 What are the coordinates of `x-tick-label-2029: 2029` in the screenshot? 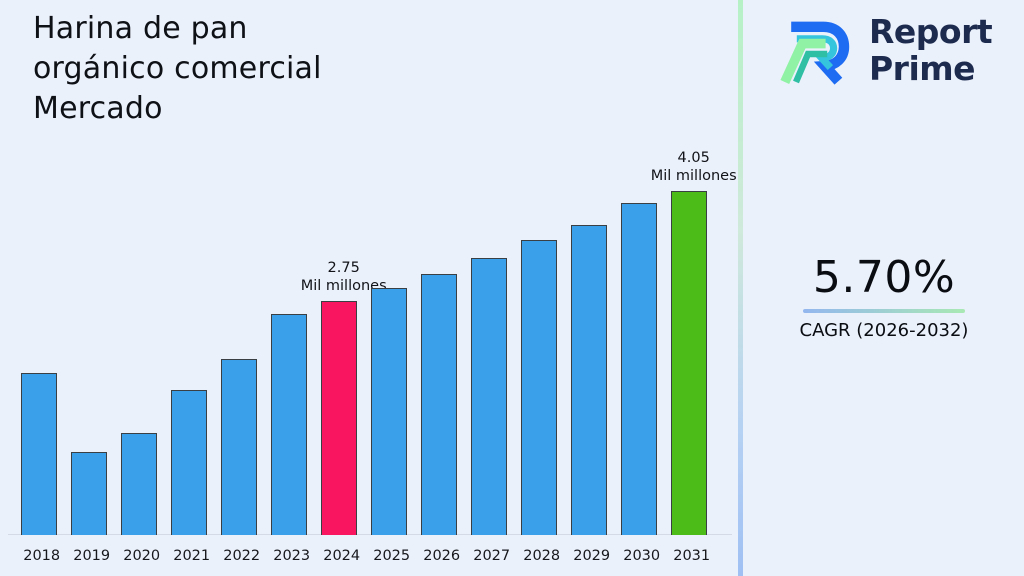 It's located at (592, 556).